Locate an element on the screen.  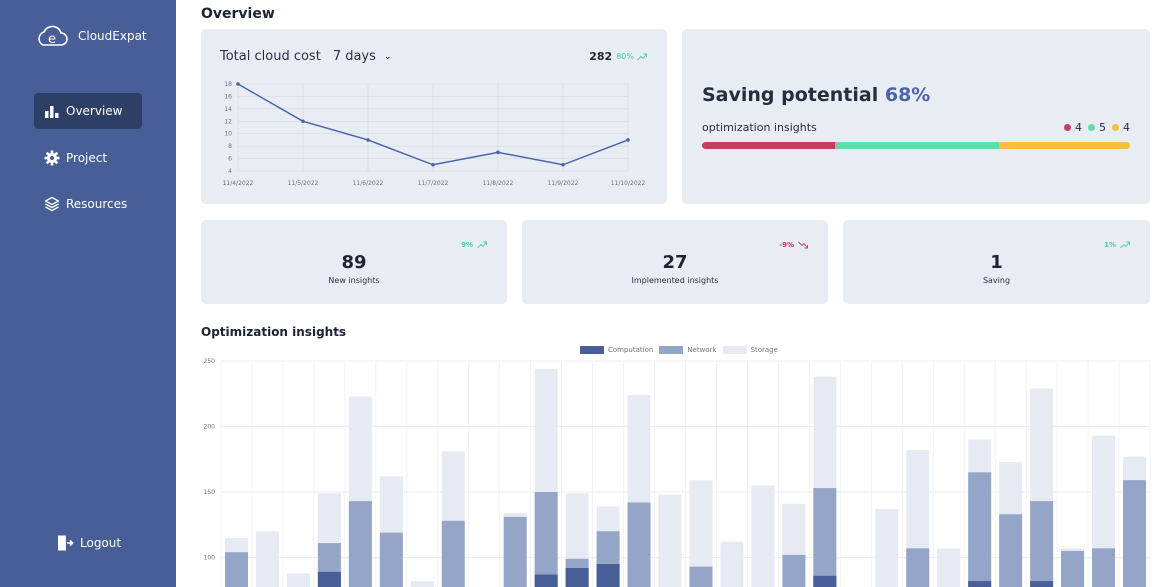
stat-label: Saving is located at coordinates (996, 280).